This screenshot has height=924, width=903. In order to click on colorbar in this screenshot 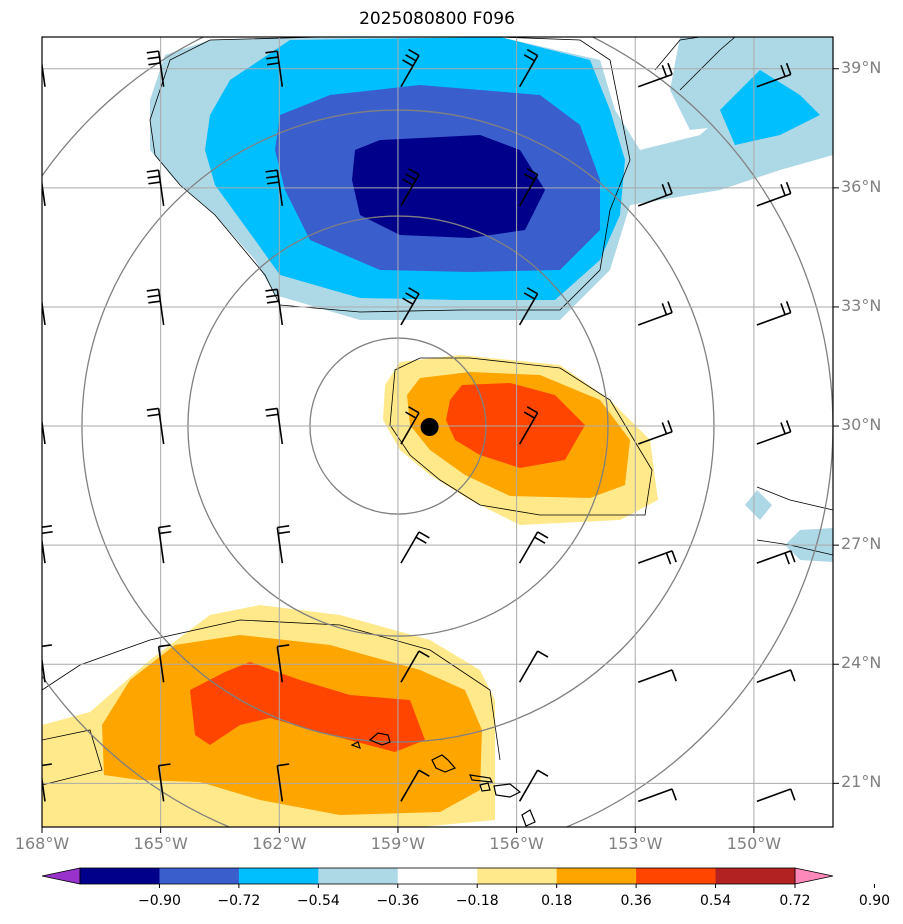, I will do `click(458, 877)`.